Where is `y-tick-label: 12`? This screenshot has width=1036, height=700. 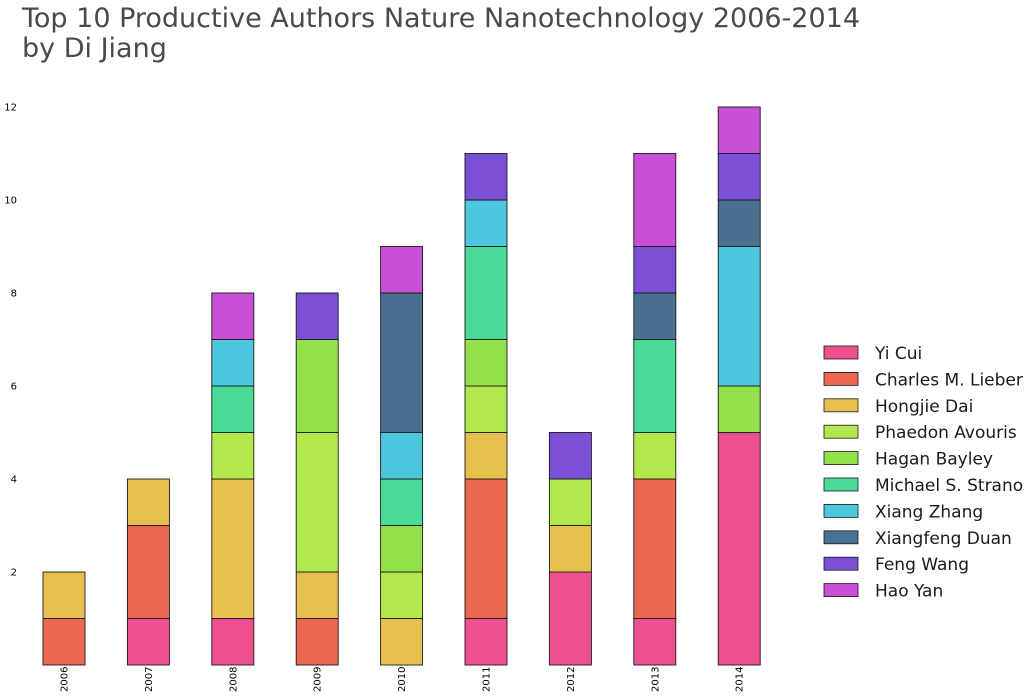
y-tick-label: 12 is located at coordinates (10, 108).